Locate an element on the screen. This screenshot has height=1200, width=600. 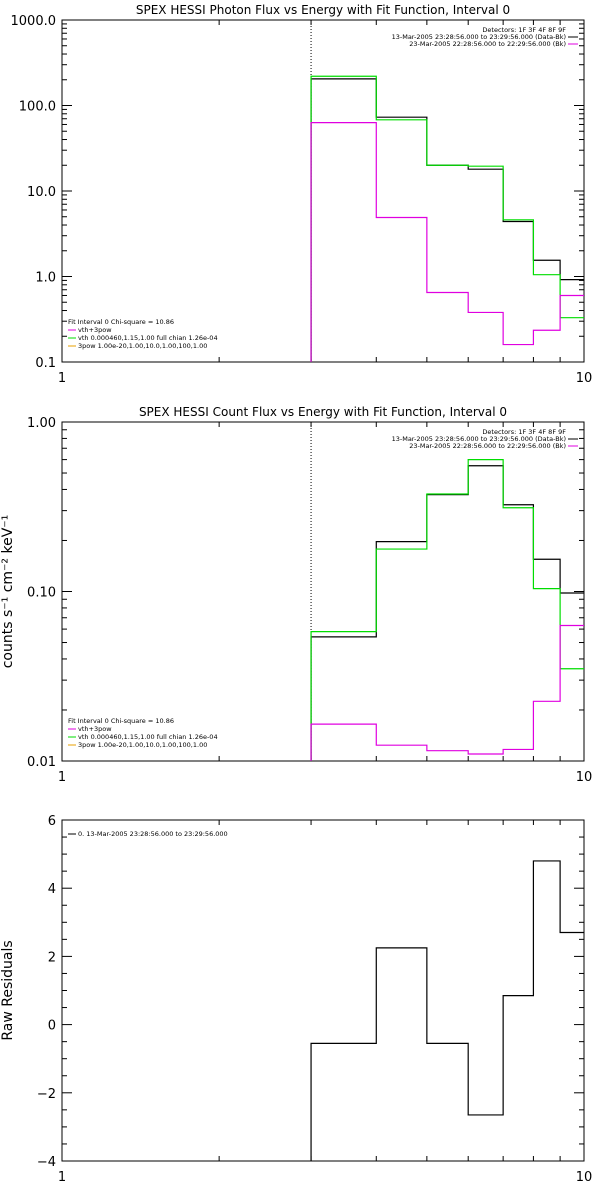
y-tick-label: 1000.0 is located at coordinates (34, 21).